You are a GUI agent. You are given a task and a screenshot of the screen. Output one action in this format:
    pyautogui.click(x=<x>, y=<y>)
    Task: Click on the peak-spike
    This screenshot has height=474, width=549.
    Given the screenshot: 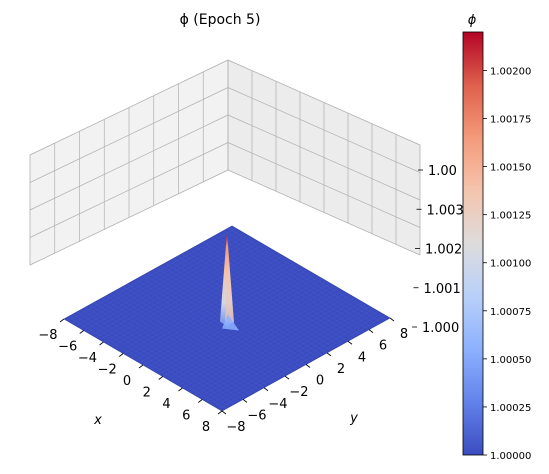 What is the action you would take?
    pyautogui.click(x=229, y=281)
    